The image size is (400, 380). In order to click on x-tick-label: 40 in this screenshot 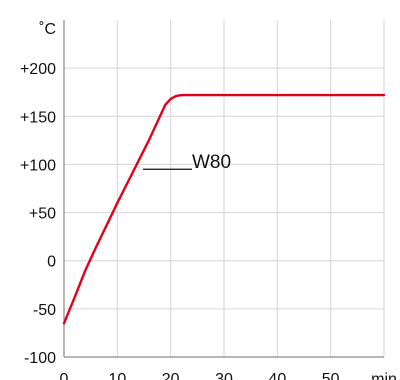, I will do `click(277, 375)`.